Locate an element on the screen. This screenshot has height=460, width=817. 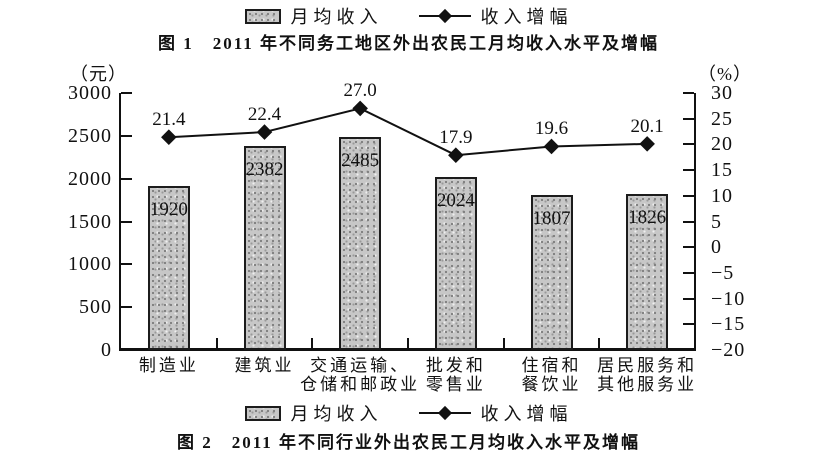
line-value-label: 20.1 is located at coordinates (647, 126).